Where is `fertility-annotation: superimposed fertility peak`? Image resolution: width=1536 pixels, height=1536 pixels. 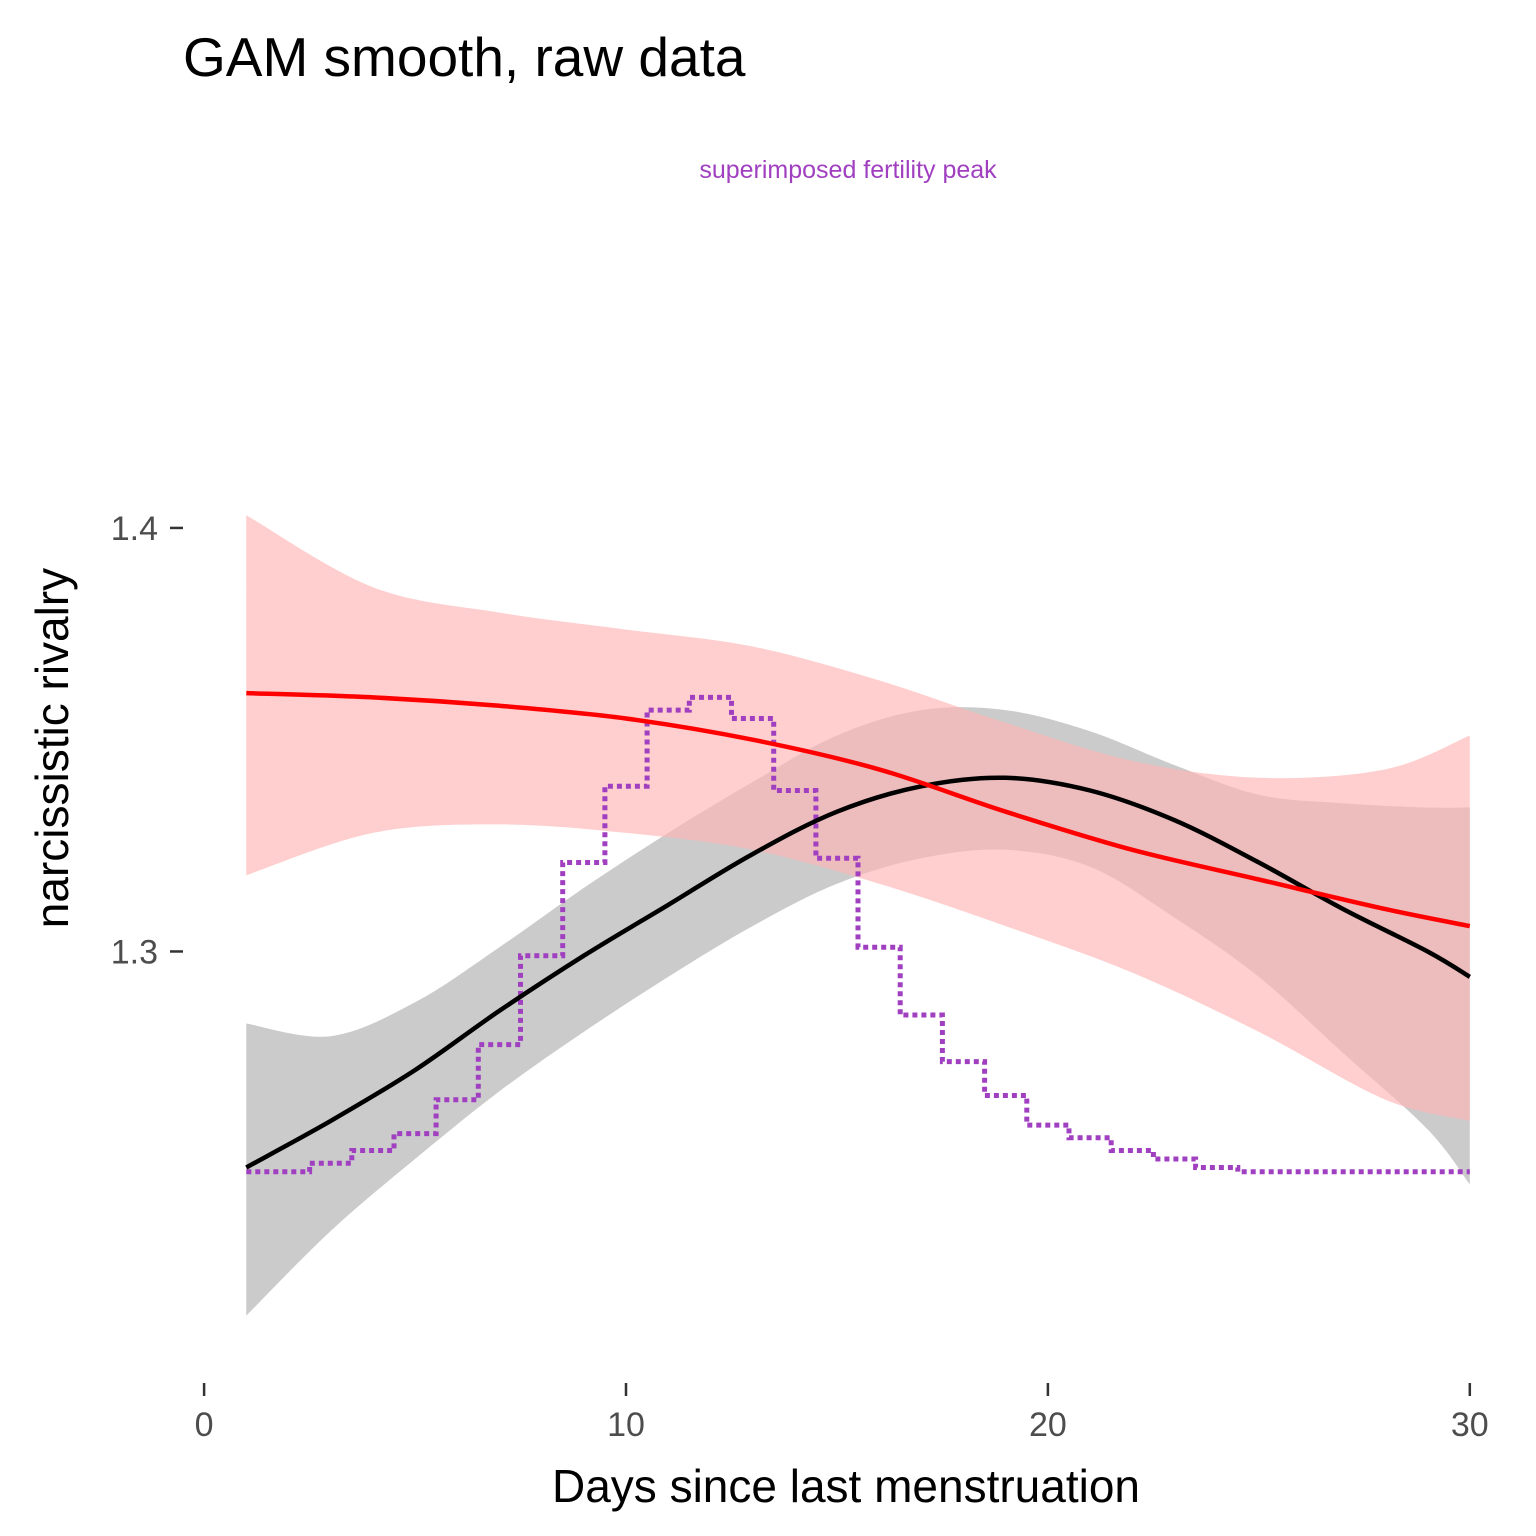 fertility-annotation: superimposed fertility peak is located at coordinates (848, 170).